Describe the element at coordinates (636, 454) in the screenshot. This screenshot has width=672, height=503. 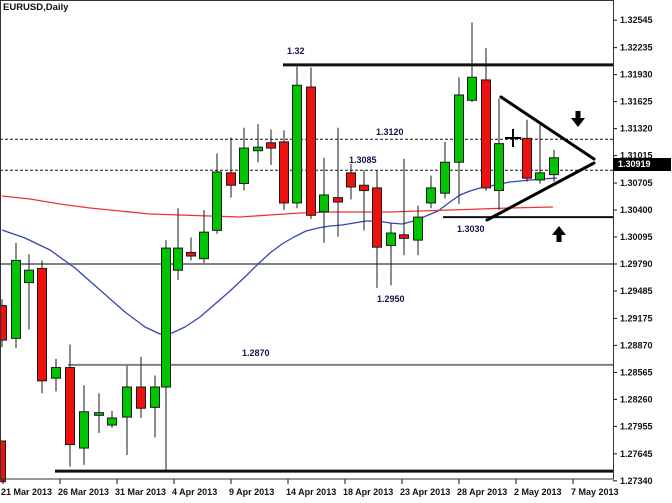
I see `price-tick-label: 1.27645` at that location.